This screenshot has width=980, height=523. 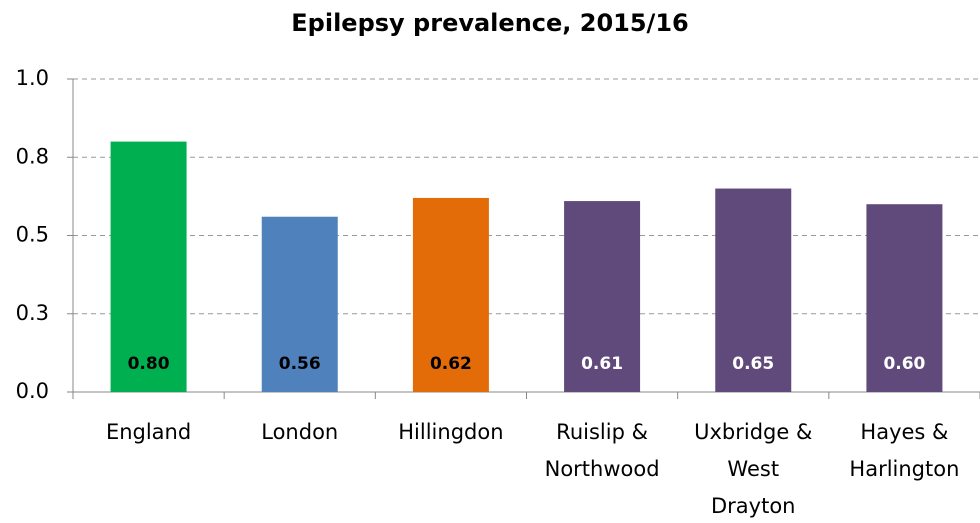 I want to click on x-tick-label: Hayes & Harlington, so click(x=904, y=450).